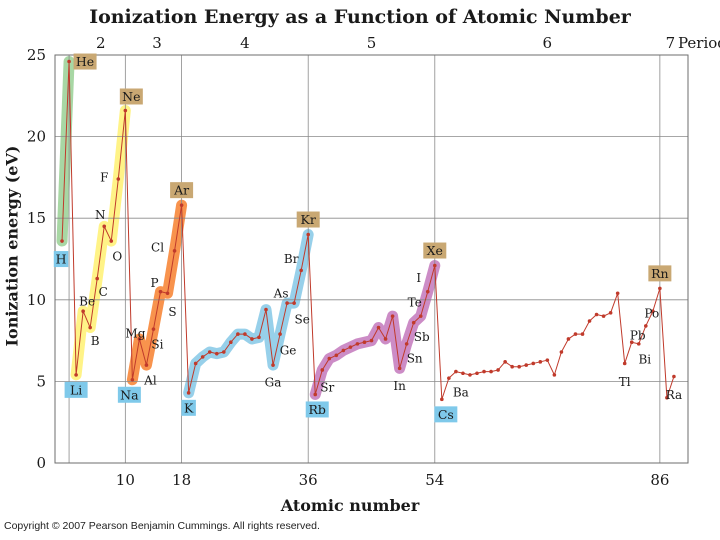  What do you see at coordinates (372, 43) in the screenshot?
I see `period-number: 5` at bounding box center [372, 43].